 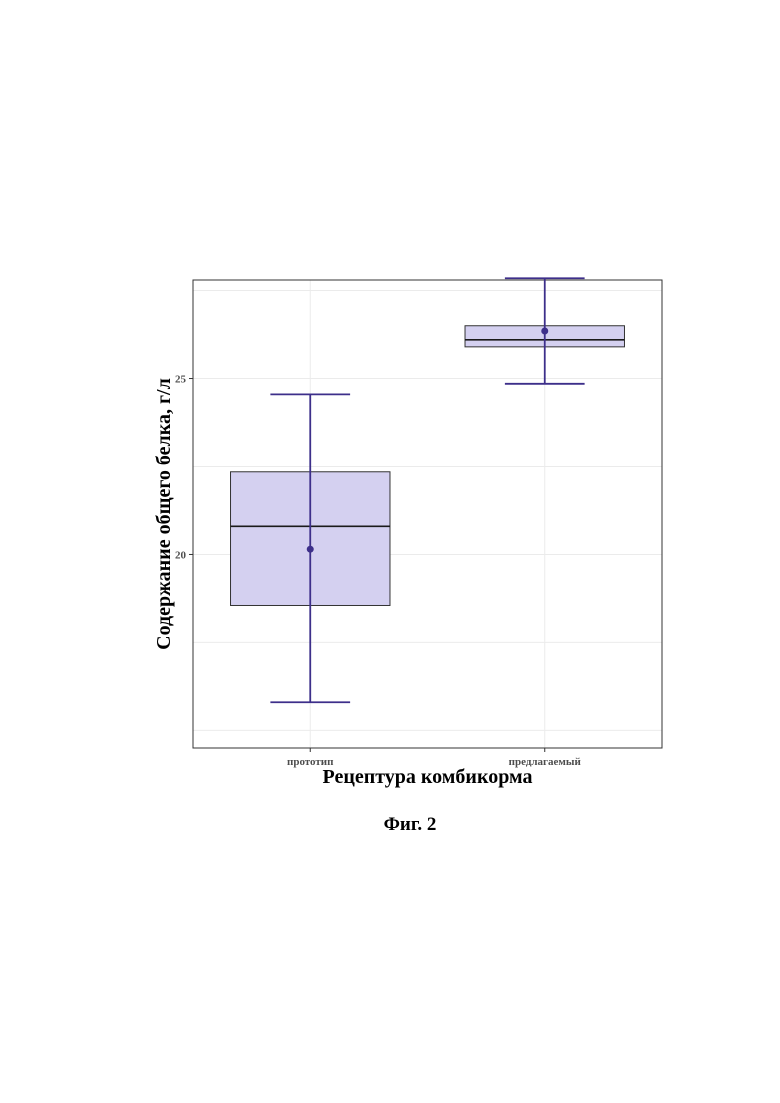 What do you see at coordinates (181, 380) in the screenshot?
I see `y-tick-label: 25` at bounding box center [181, 380].